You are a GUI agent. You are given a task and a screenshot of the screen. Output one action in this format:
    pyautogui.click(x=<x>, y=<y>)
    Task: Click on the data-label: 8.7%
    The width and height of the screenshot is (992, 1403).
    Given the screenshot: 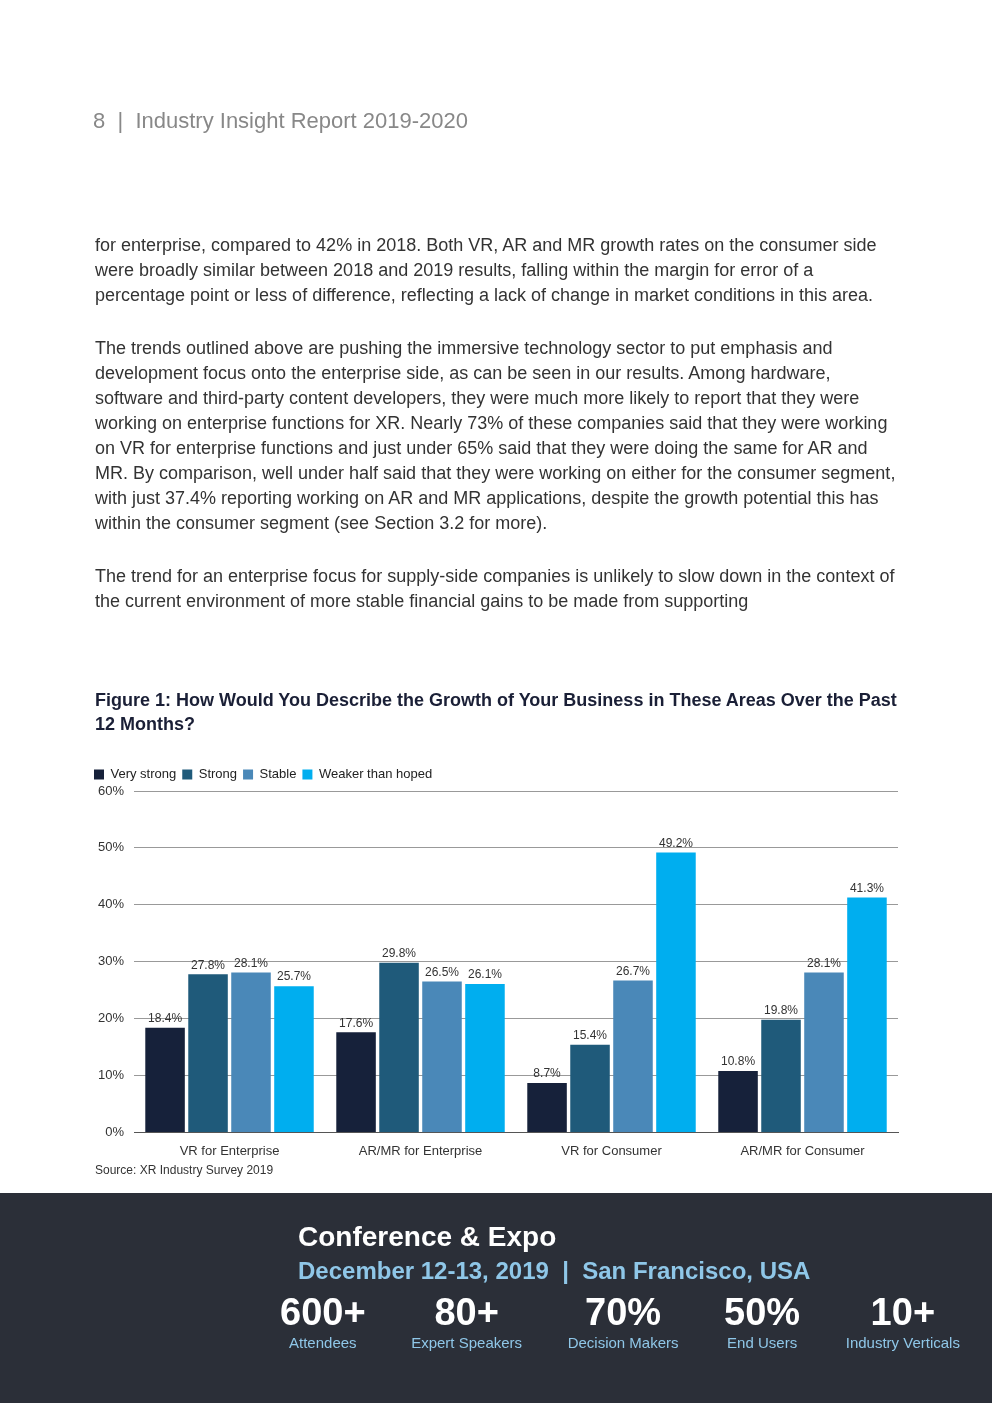 What is the action you would take?
    pyautogui.click(x=547, y=1073)
    